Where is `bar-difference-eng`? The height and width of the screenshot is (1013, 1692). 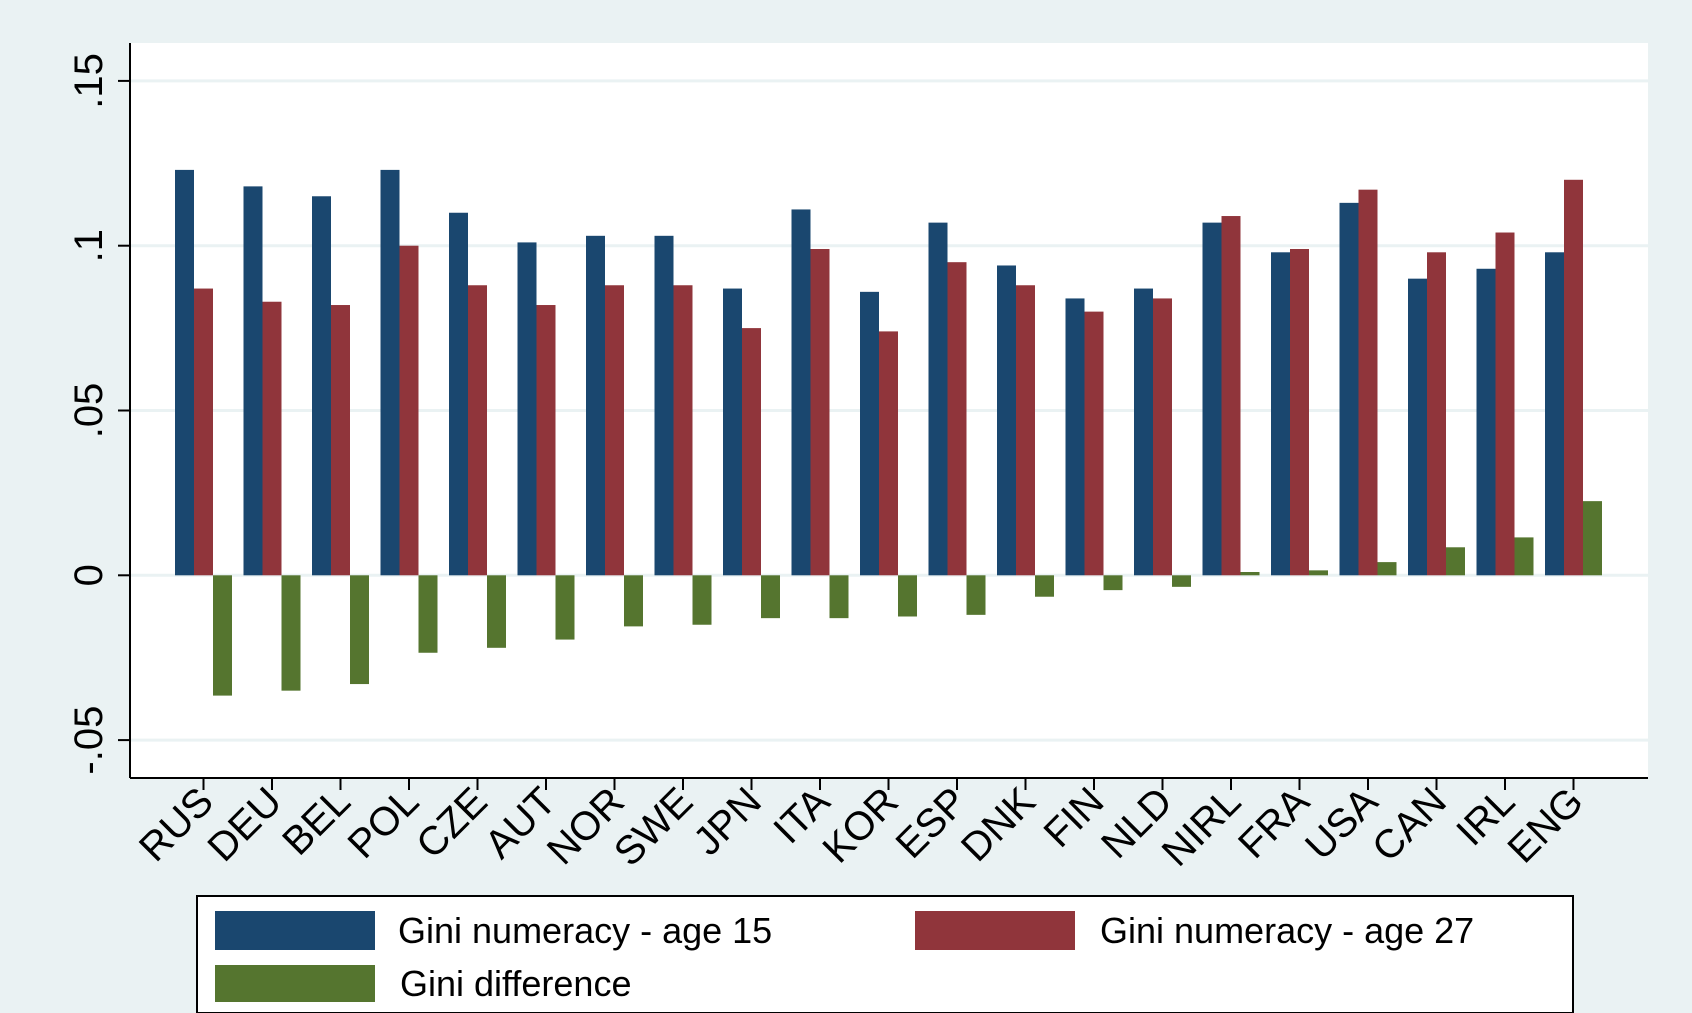
bar-difference-eng is located at coordinates (1592, 538).